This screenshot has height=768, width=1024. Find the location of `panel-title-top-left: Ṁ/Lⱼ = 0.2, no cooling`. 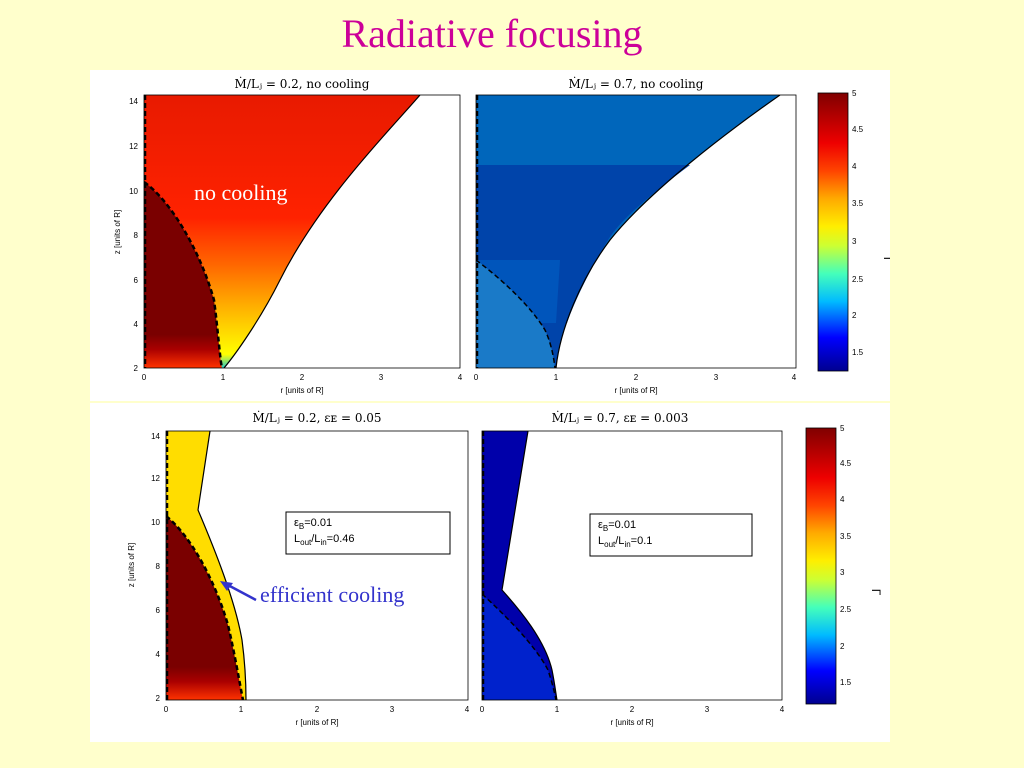

panel-title-top-left: Ṁ/Lⱼ = 0.2, no cooling is located at coordinates (302, 83).